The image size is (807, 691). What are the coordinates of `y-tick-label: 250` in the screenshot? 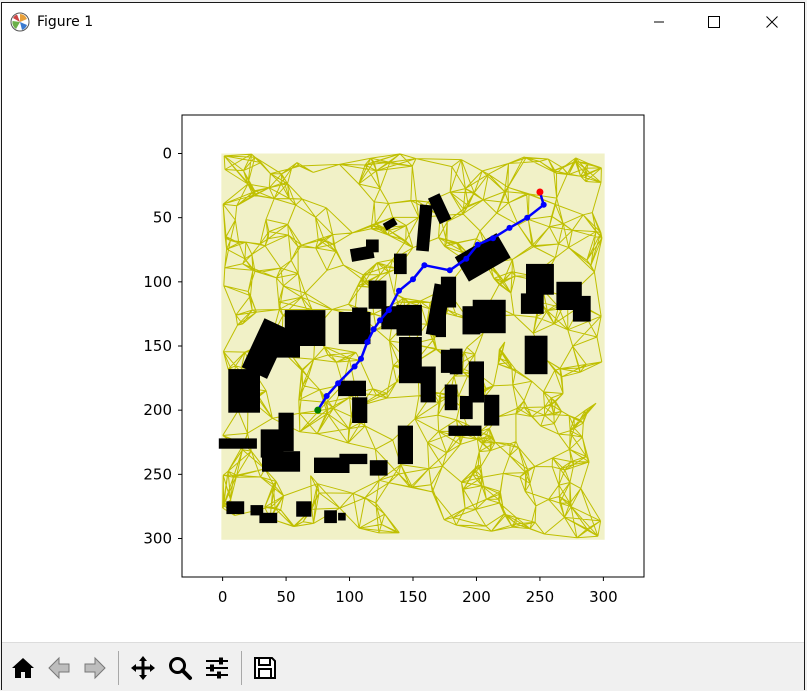 It's located at (157, 474).